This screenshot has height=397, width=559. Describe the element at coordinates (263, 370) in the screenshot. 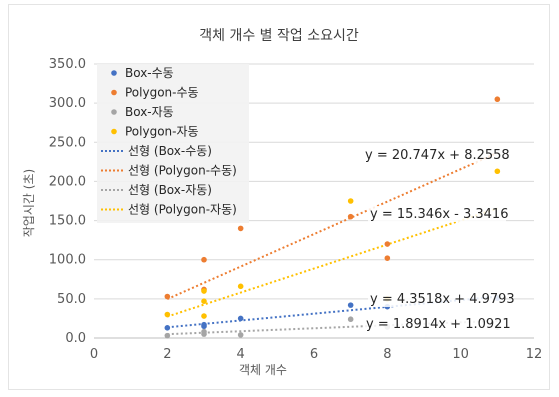

I see `x-axis-title: 객체 개수` at that location.